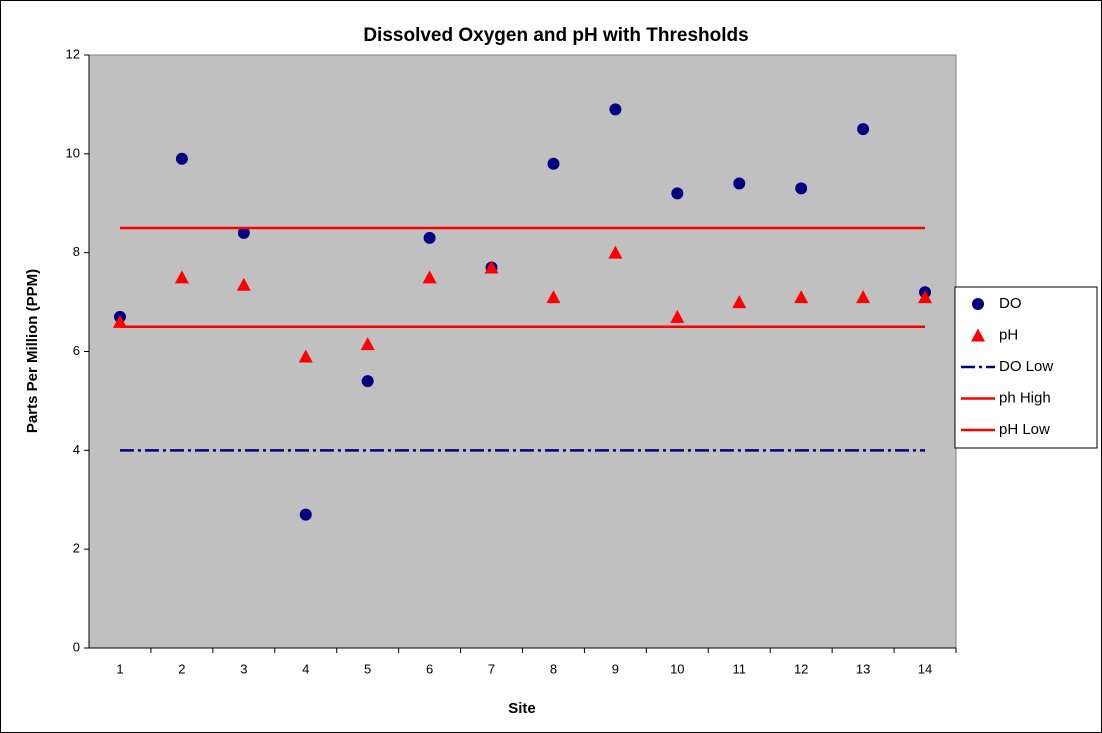 This screenshot has height=733, width=1102. I want to click on y-axis-title: Parts Per Million (PPM), so click(32, 351).